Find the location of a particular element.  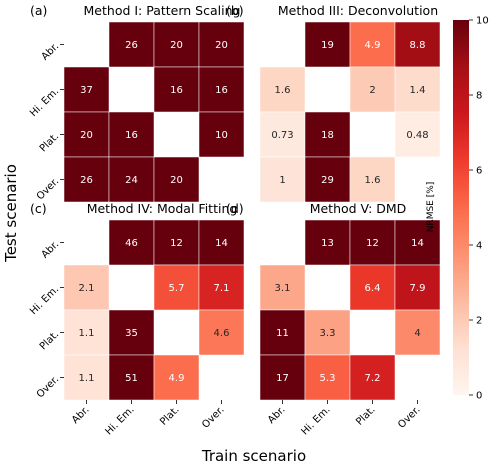

cell-value-label: 4 is located at coordinates (417, 333).